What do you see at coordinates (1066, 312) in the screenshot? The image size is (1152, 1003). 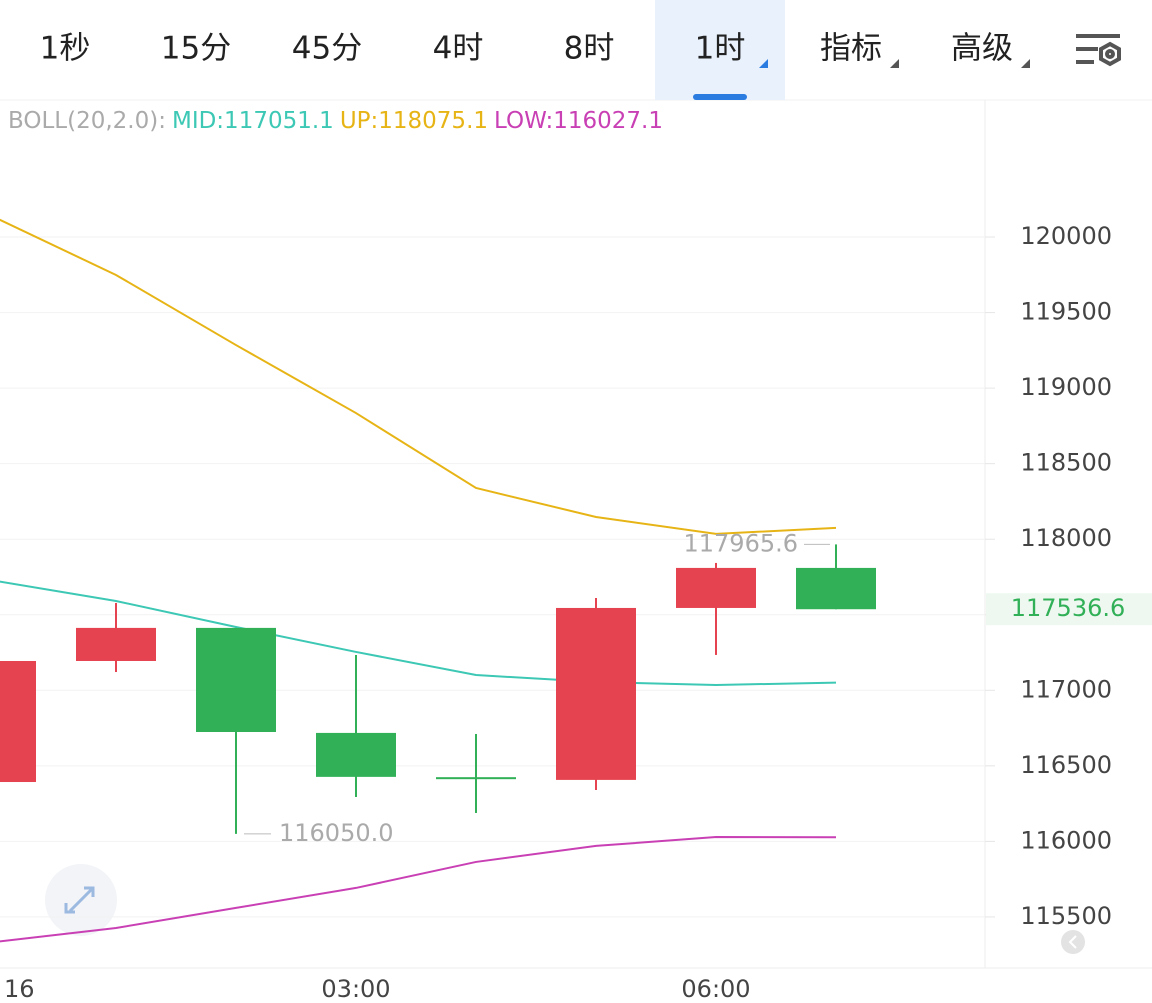 I see `y-tick-label: 119500` at bounding box center [1066, 312].